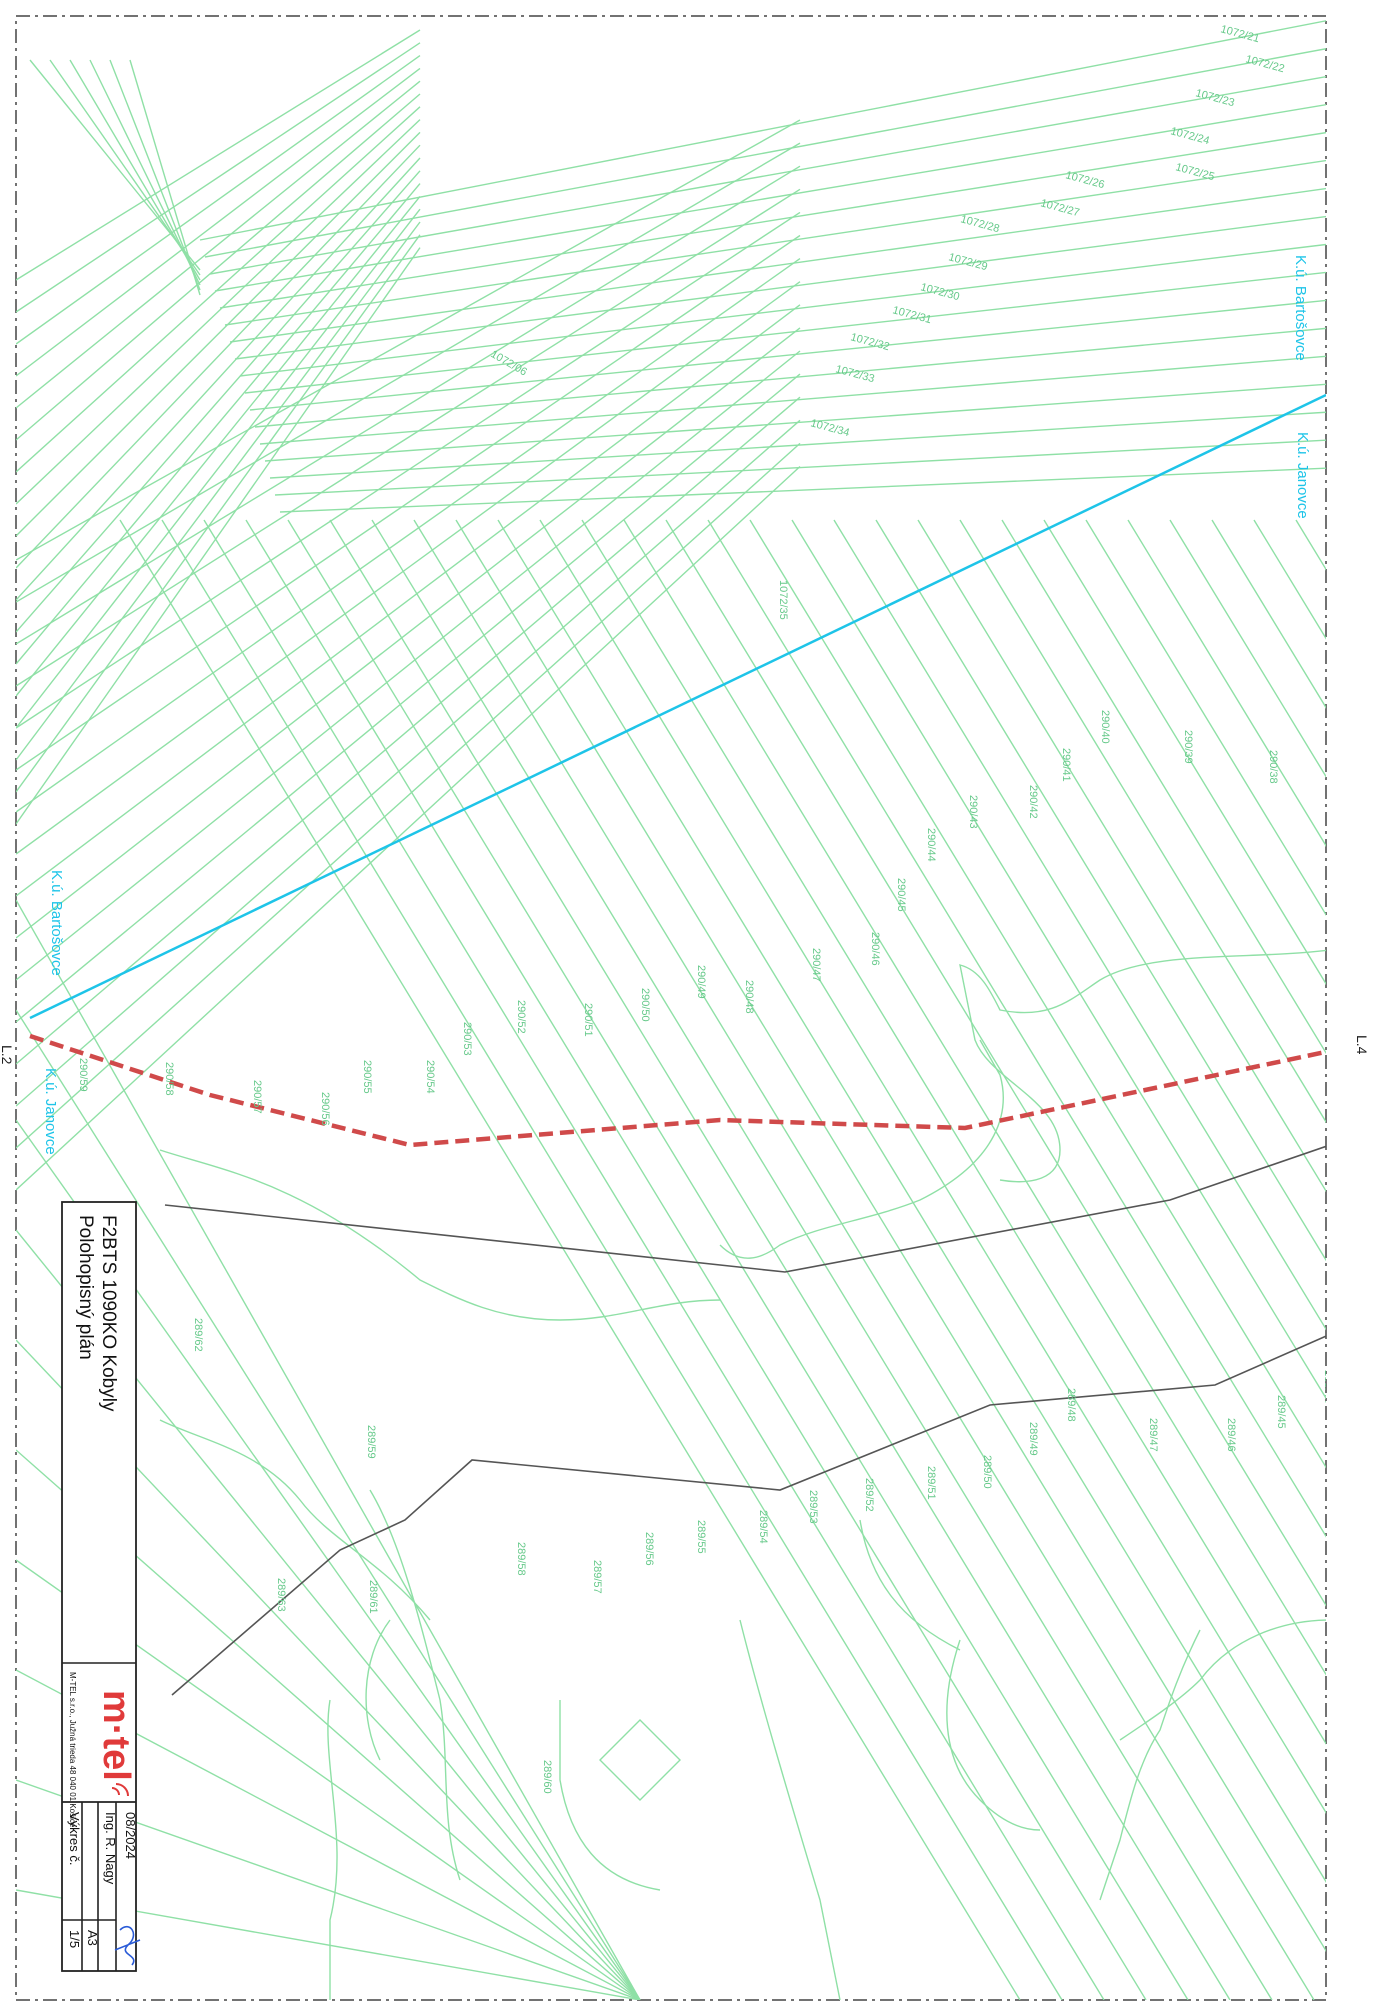 Image resolution: width=1388 pixels, height=2016 pixels. What do you see at coordinates (110, 1848) in the screenshot?
I see `author-value: Ing. R. Nagy` at bounding box center [110, 1848].